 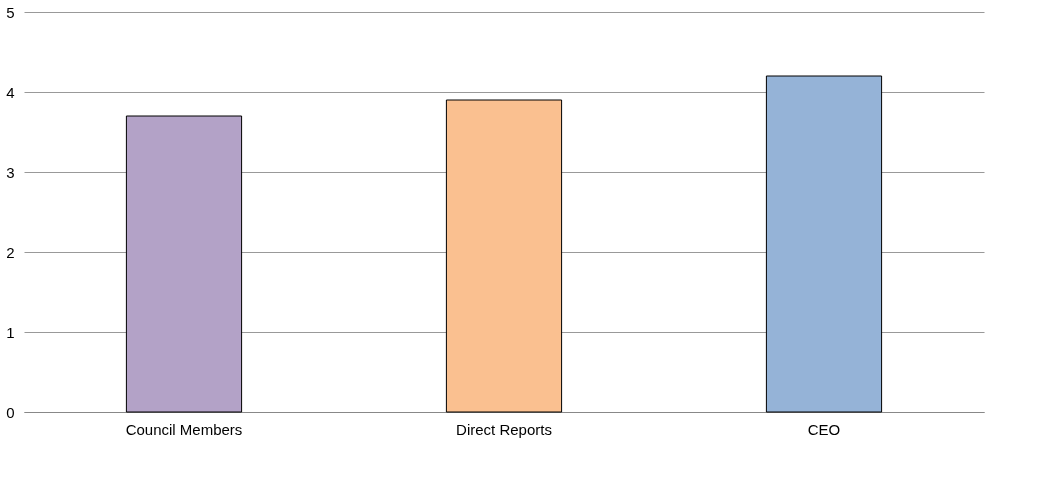 What do you see at coordinates (184, 429) in the screenshot?
I see `x-tick-label: Council Members` at bounding box center [184, 429].